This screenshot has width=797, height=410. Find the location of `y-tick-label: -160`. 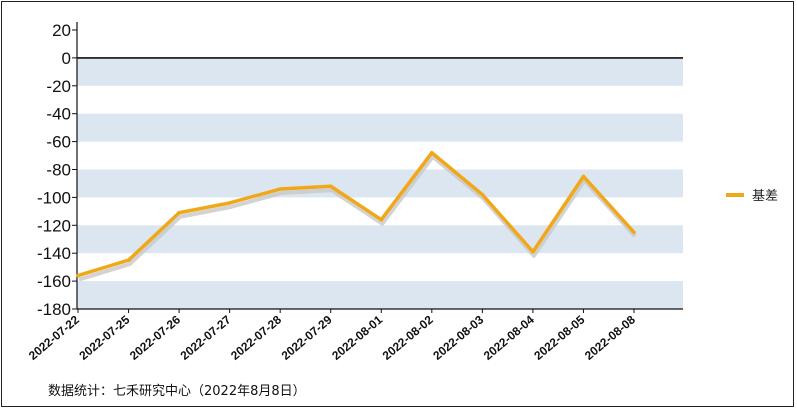

y-tick-label: -160 is located at coordinates (54, 281).